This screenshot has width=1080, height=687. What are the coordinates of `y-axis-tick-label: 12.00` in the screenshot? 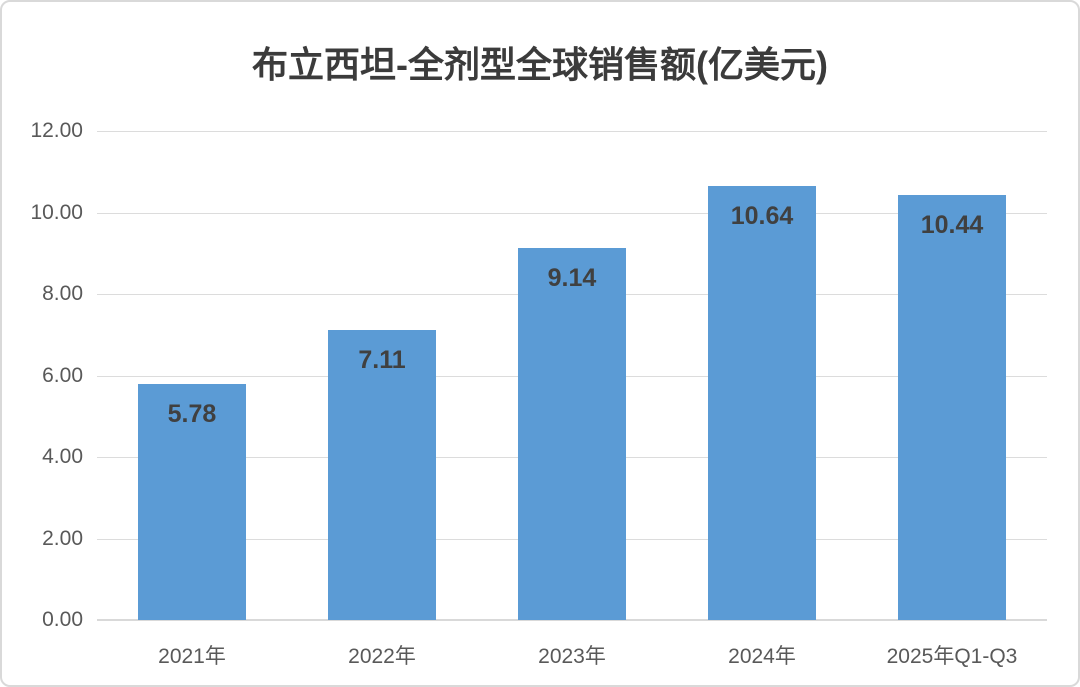 It's located at (56, 130).